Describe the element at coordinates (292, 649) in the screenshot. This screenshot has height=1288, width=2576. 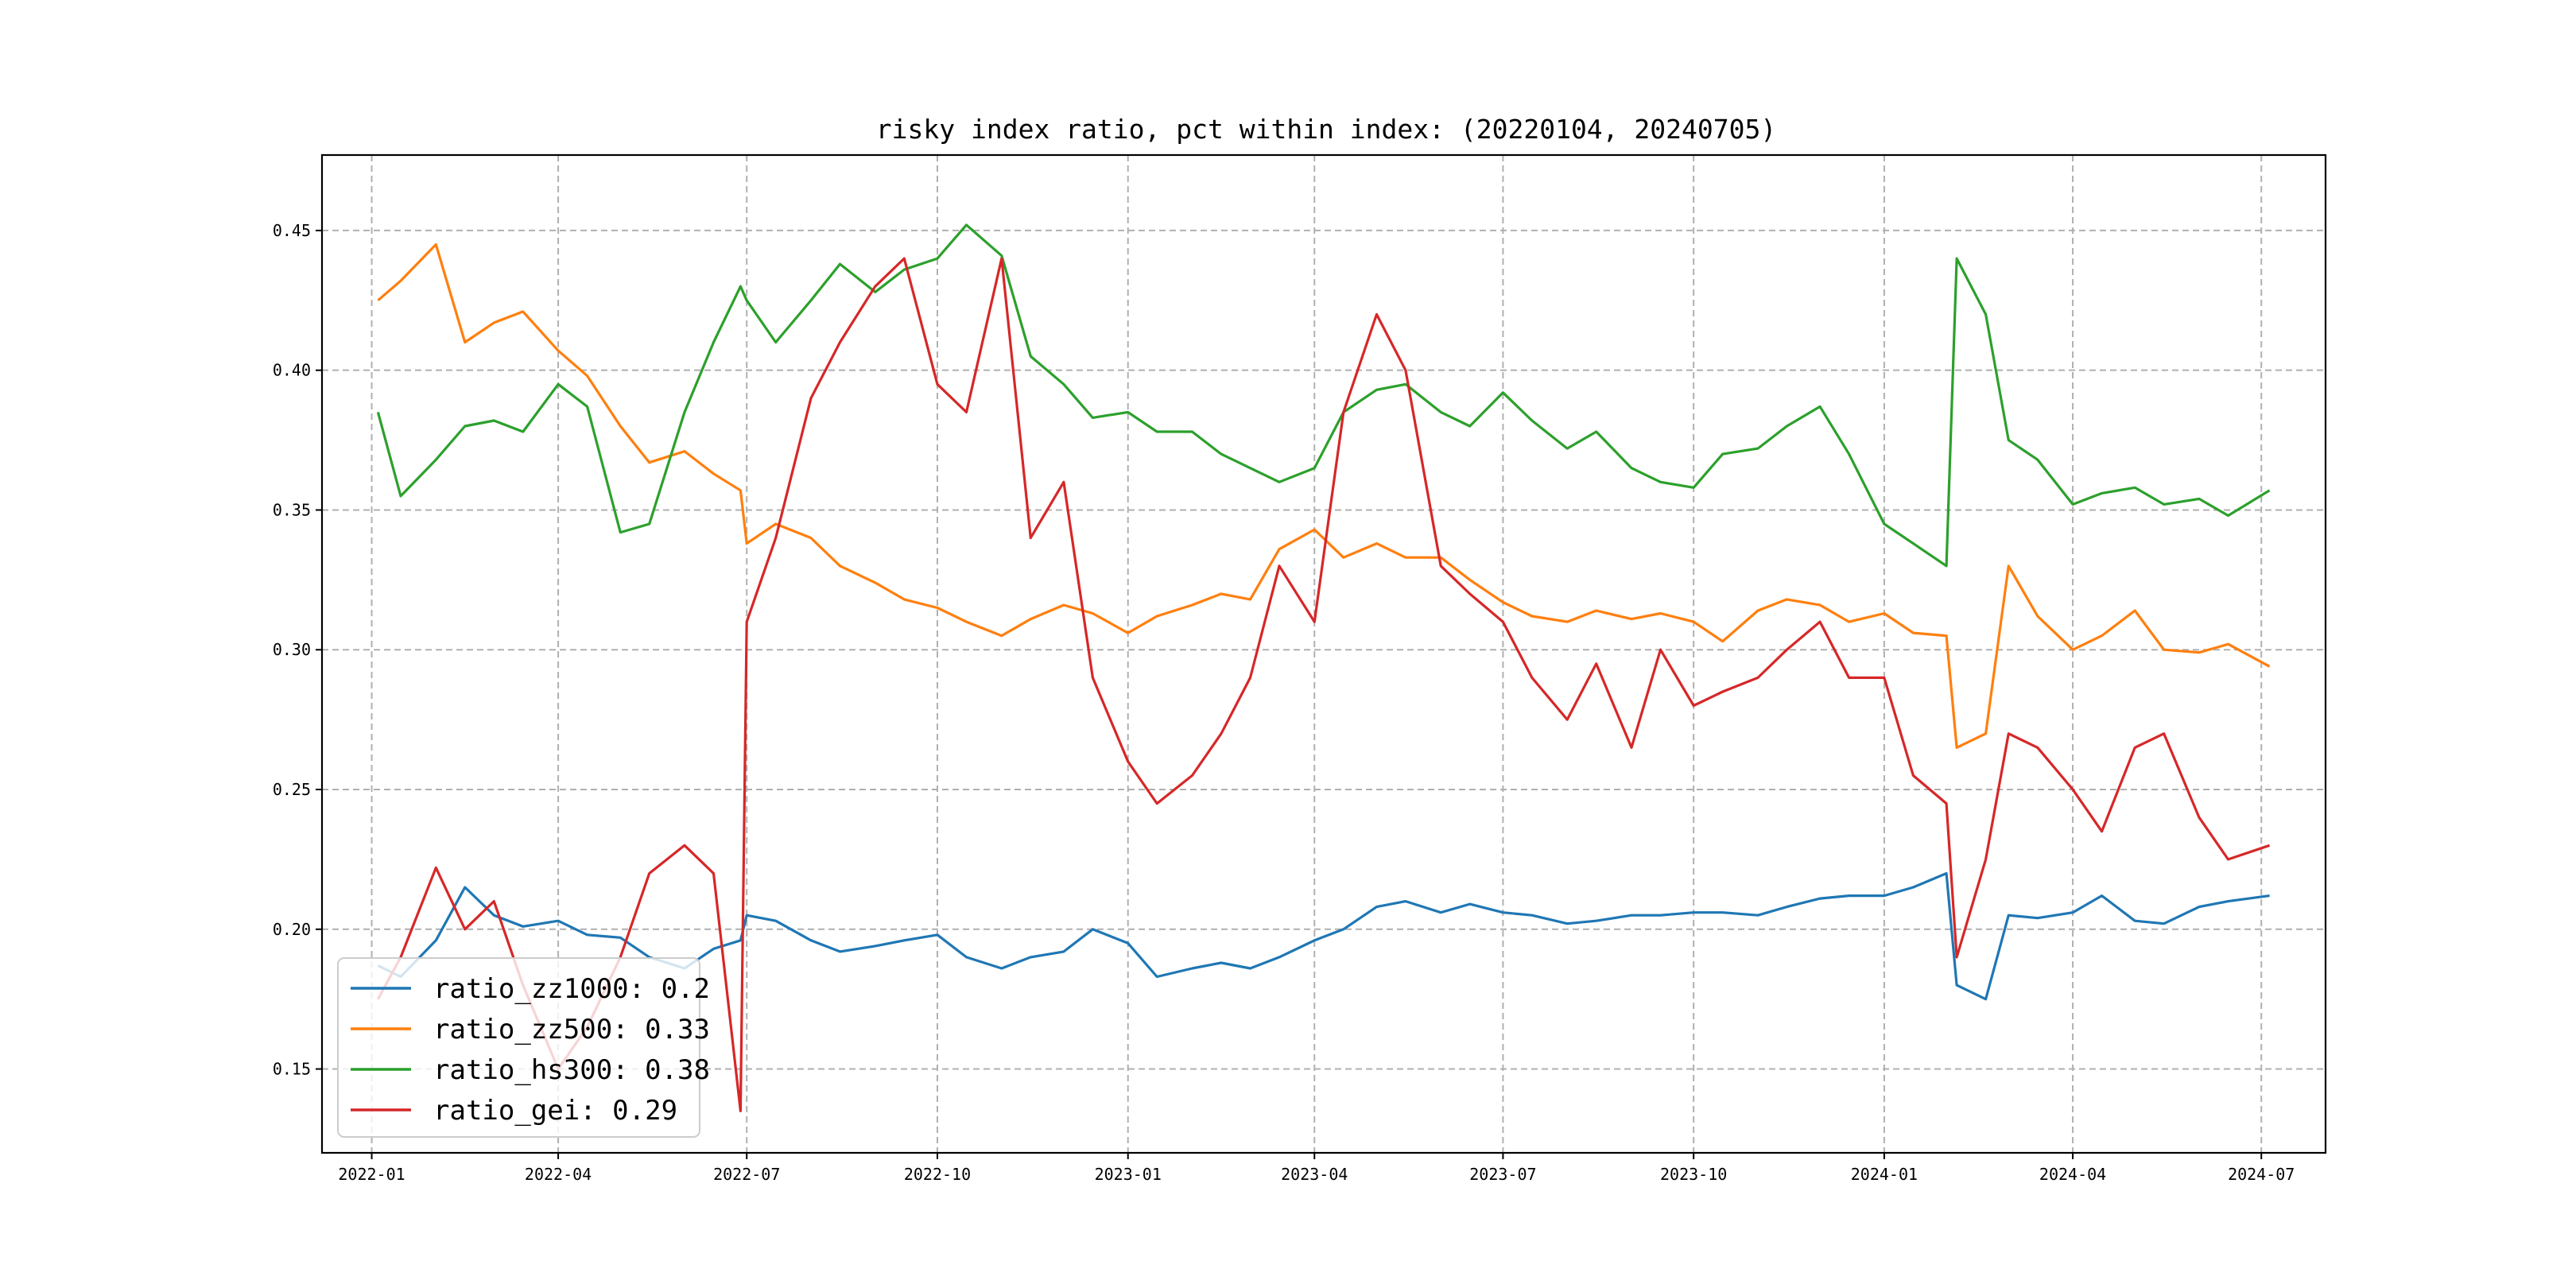
I see `y-tick-label: 0.30` at that location.